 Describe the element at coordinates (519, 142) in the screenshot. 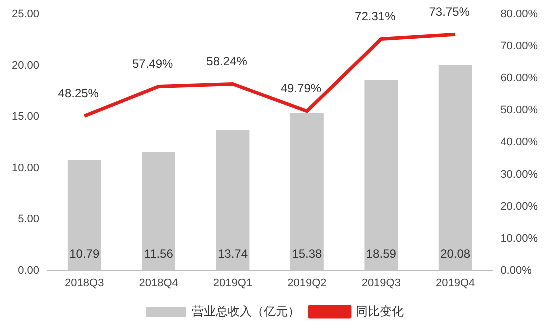

I see `y2-tick-label: 40.00%` at that location.